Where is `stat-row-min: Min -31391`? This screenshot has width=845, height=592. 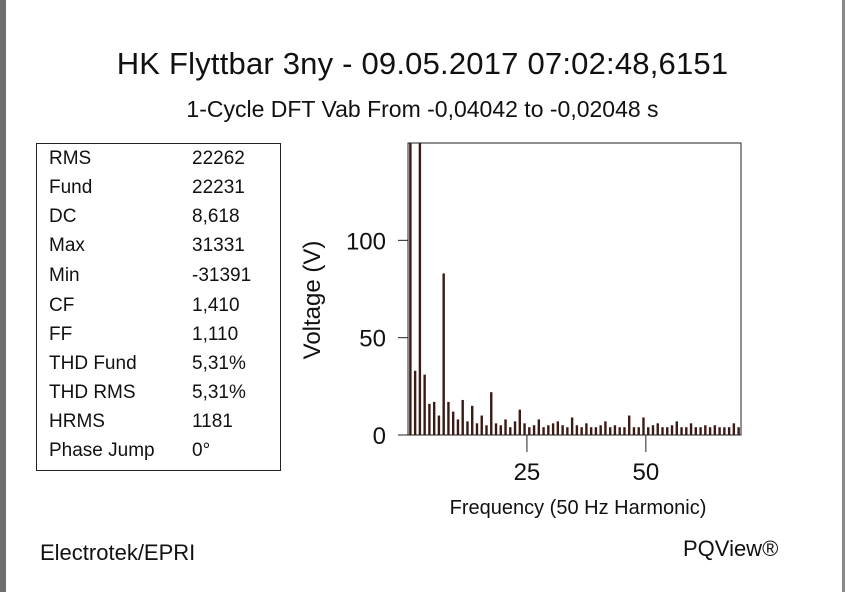 stat-row-min: Min -31391 is located at coordinates (158, 279).